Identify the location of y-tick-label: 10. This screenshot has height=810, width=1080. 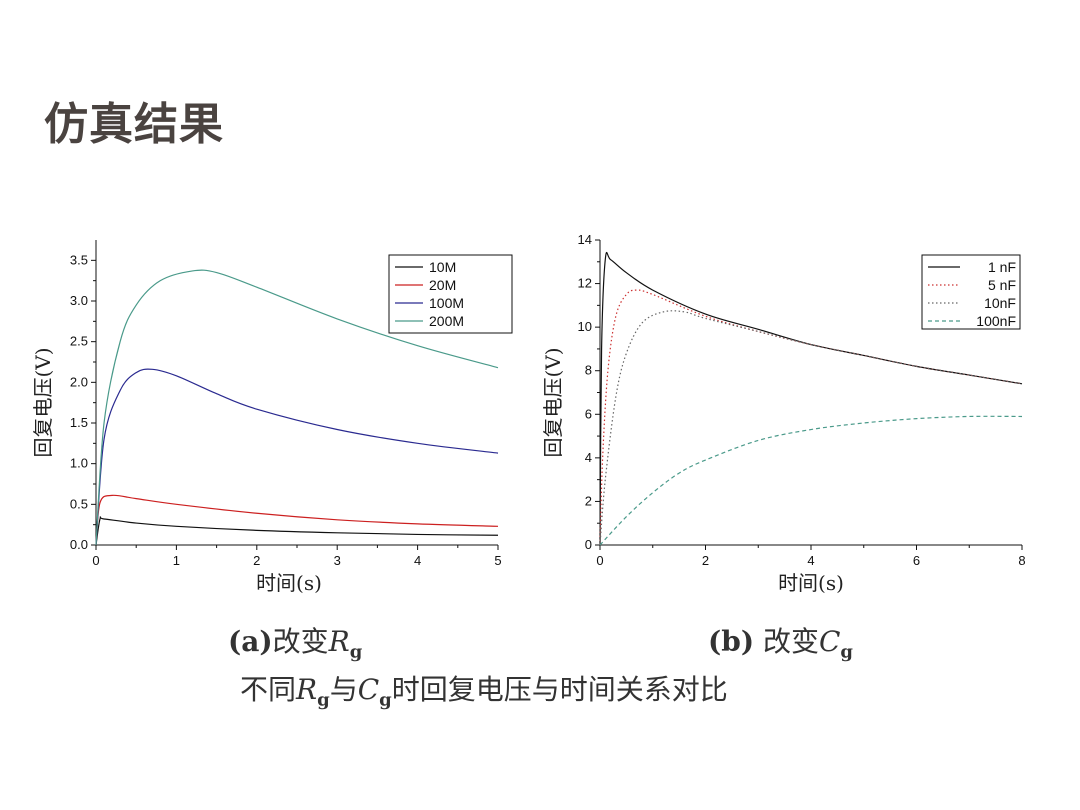
(585, 326).